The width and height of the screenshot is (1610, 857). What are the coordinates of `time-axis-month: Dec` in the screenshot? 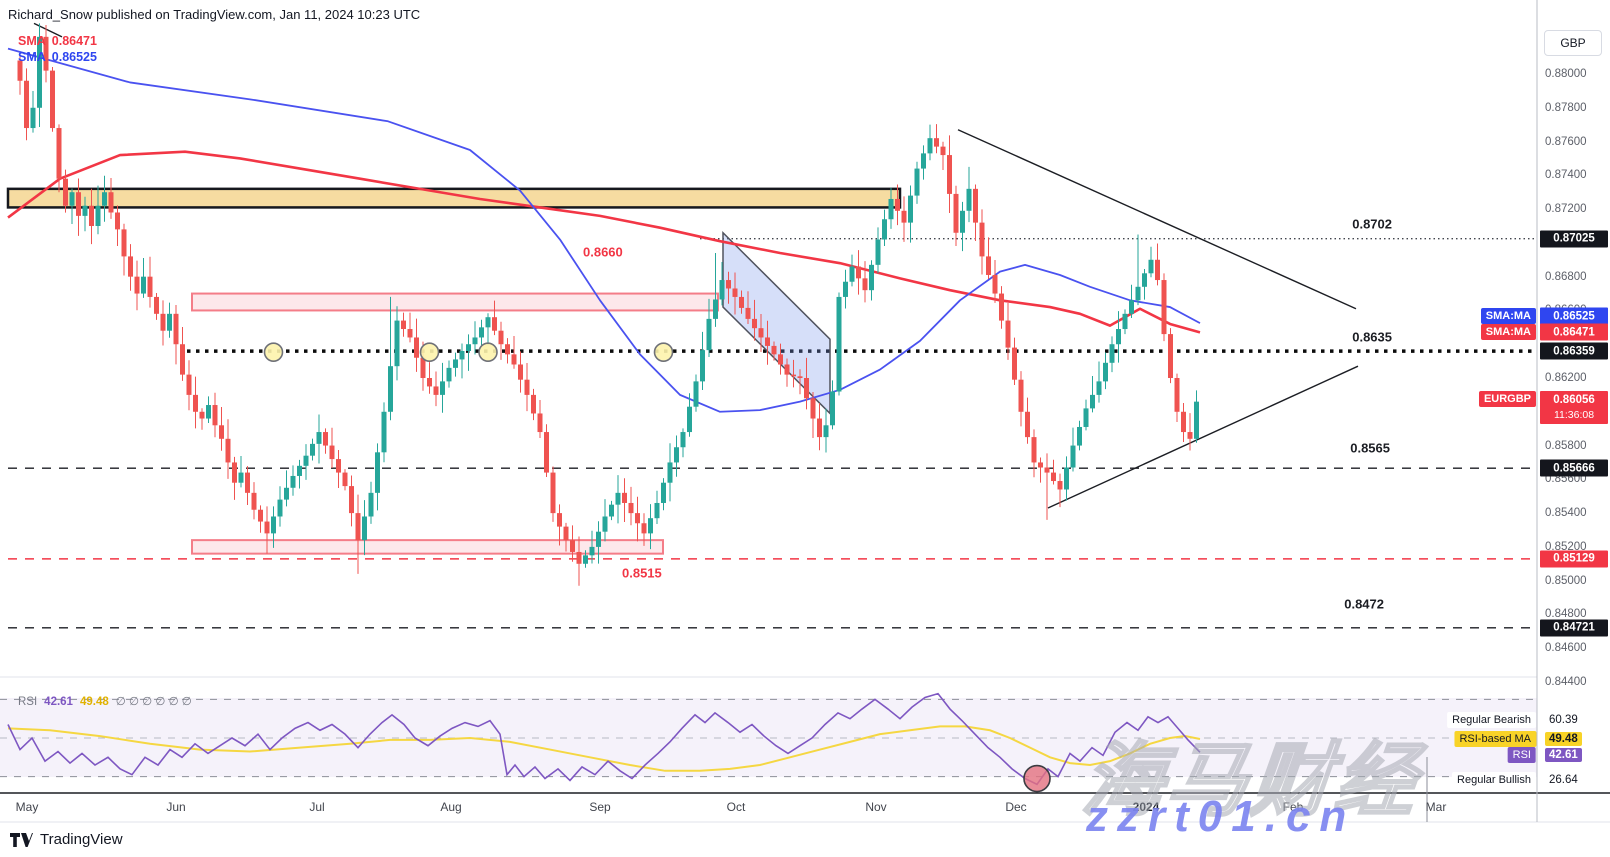 It's located at (1016, 807).